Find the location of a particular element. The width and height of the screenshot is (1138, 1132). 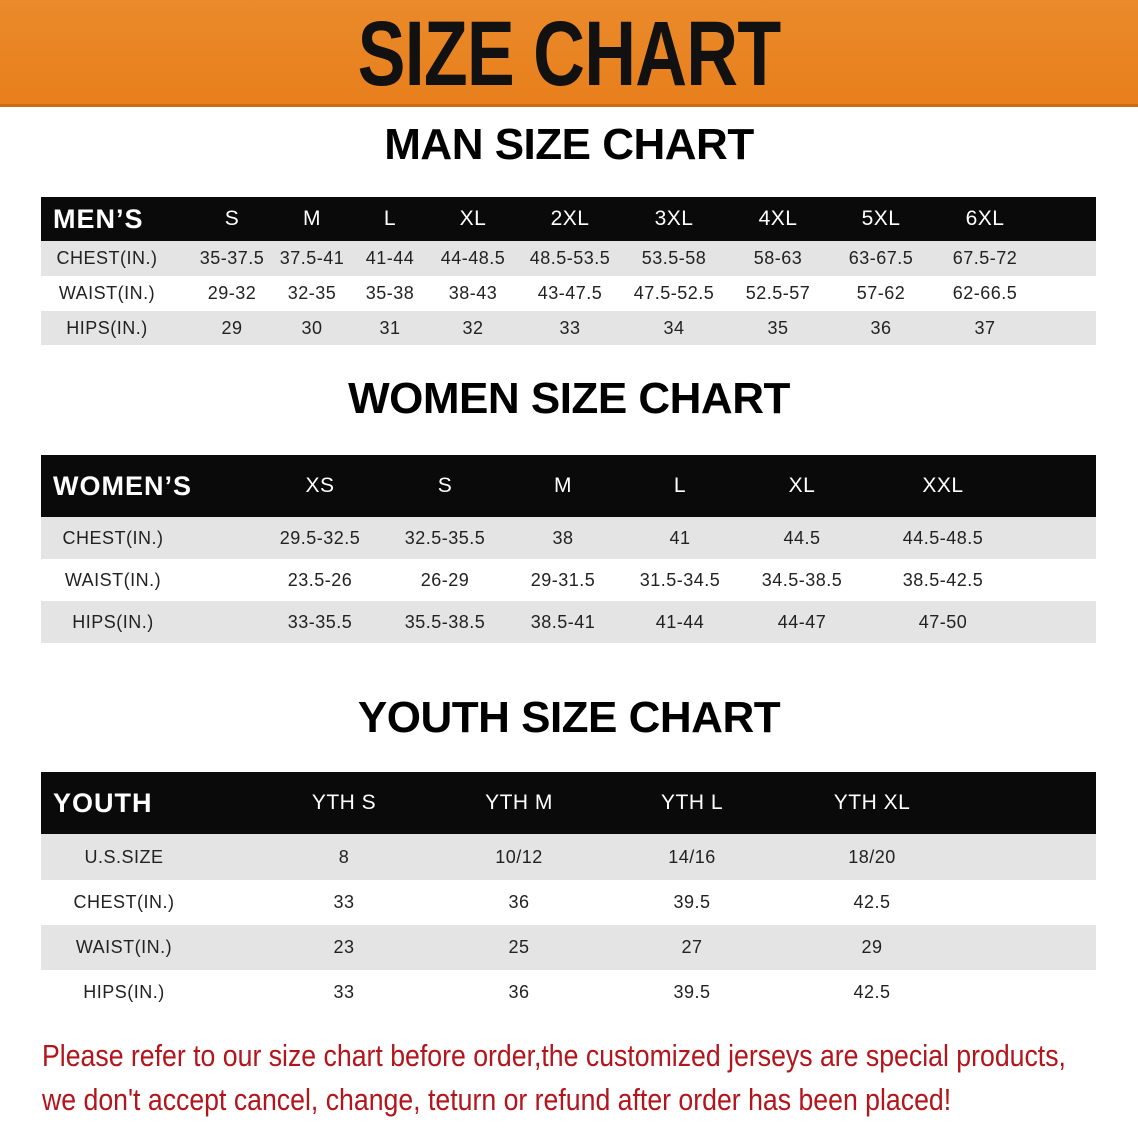

table-cell: 43-47.5 is located at coordinates (570, 293).